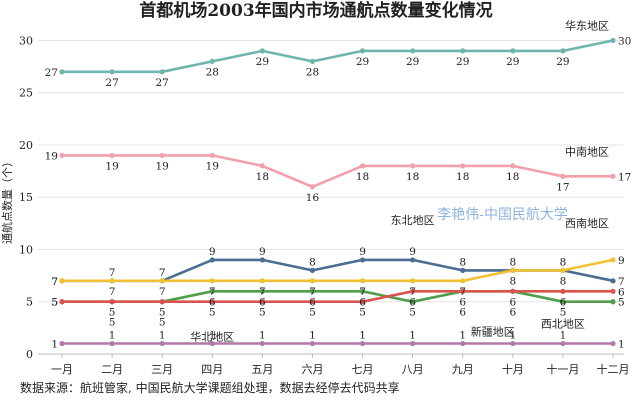 Image resolution: width=640 pixels, height=409 pixels. I want to click on data-label: 30, so click(624, 41).